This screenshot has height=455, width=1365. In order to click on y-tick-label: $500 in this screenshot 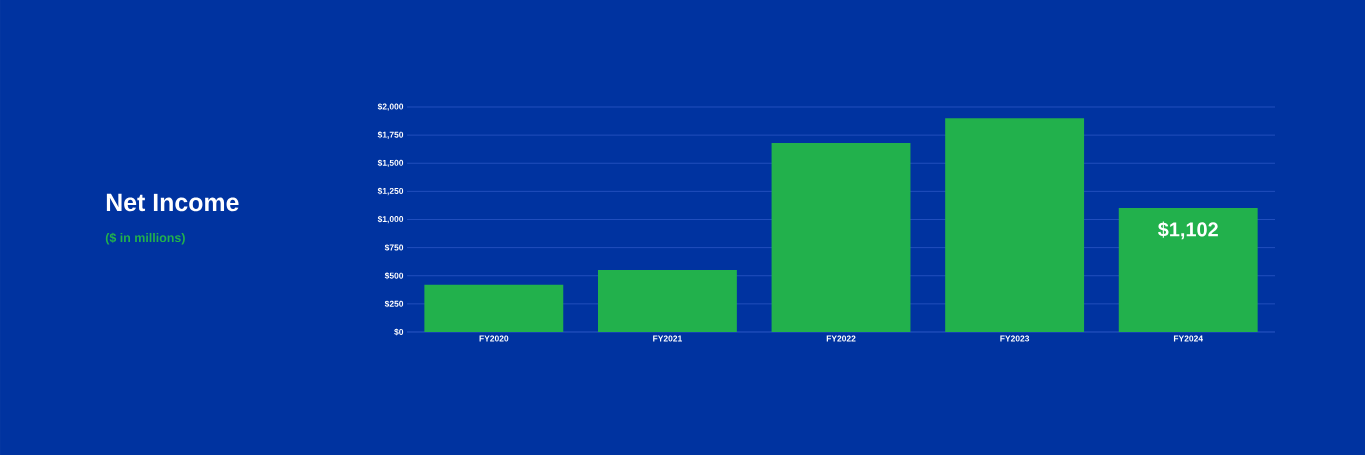, I will do `click(394, 276)`.